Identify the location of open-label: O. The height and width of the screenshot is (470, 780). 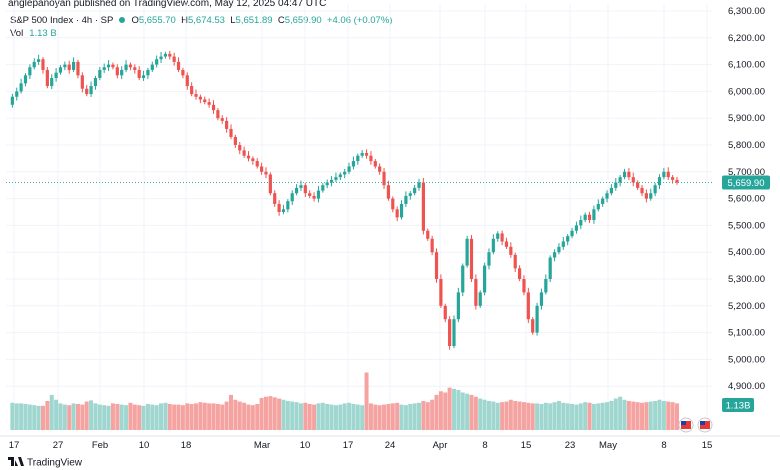
(135, 20).